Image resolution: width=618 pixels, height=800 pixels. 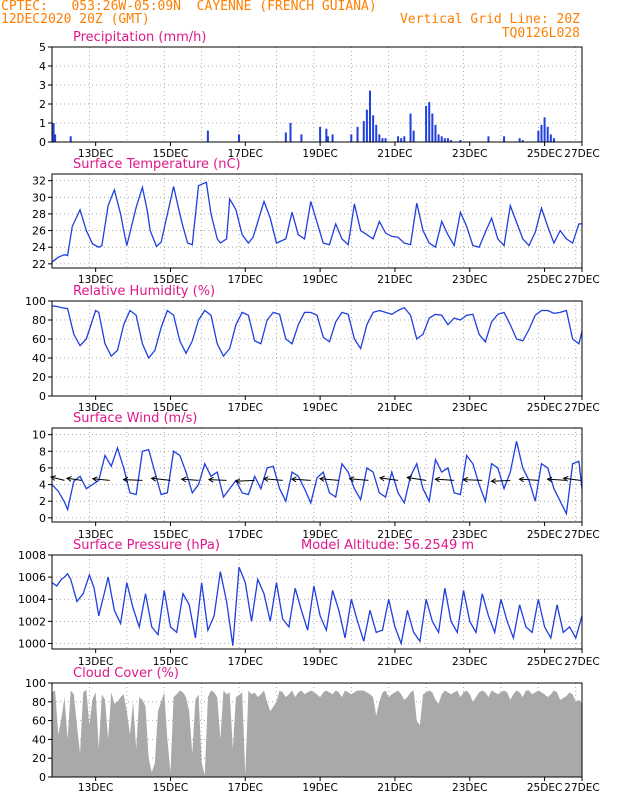 What do you see at coordinates (42, 47) in the screenshot?
I see `y-tick-label: 5` at bounding box center [42, 47].